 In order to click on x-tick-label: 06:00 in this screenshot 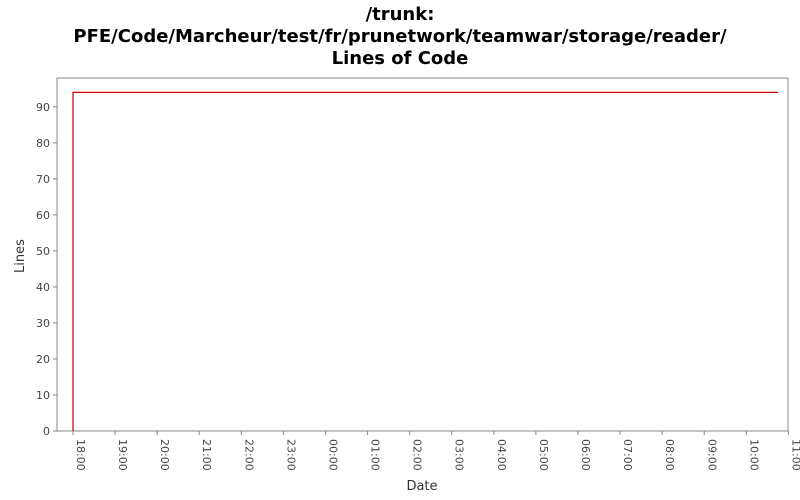, I will do `click(585, 455)`.